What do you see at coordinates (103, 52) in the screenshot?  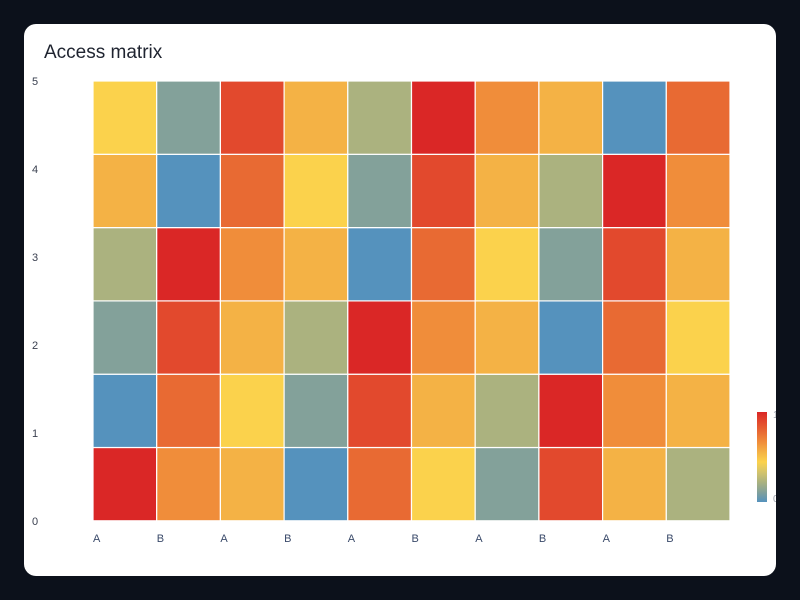 I see `chart-title: Access matrix` at bounding box center [103, 52].